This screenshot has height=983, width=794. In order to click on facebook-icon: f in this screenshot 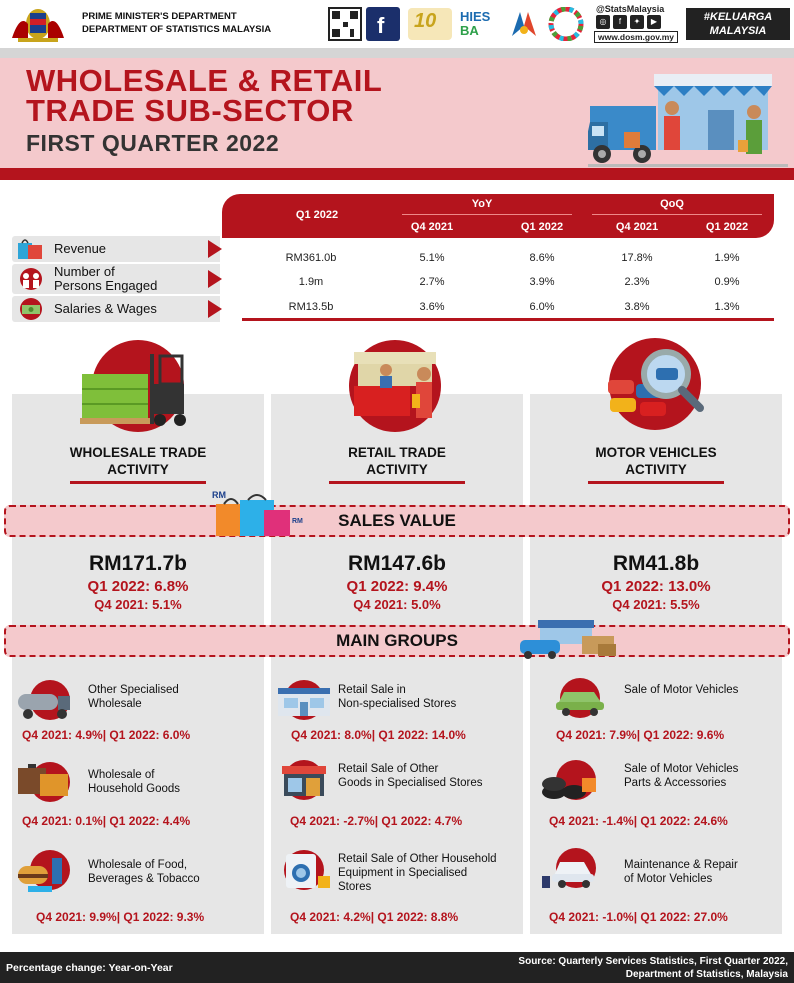, I will do `click(620, 22)`.